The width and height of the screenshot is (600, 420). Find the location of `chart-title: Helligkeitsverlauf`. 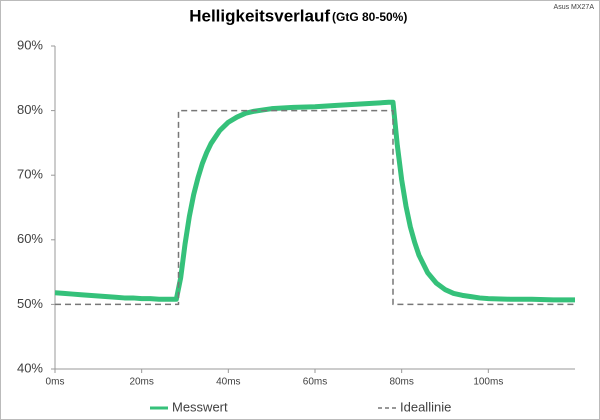

chart-title: Helligkeitsverlauf is located at coordinates (259, 15).